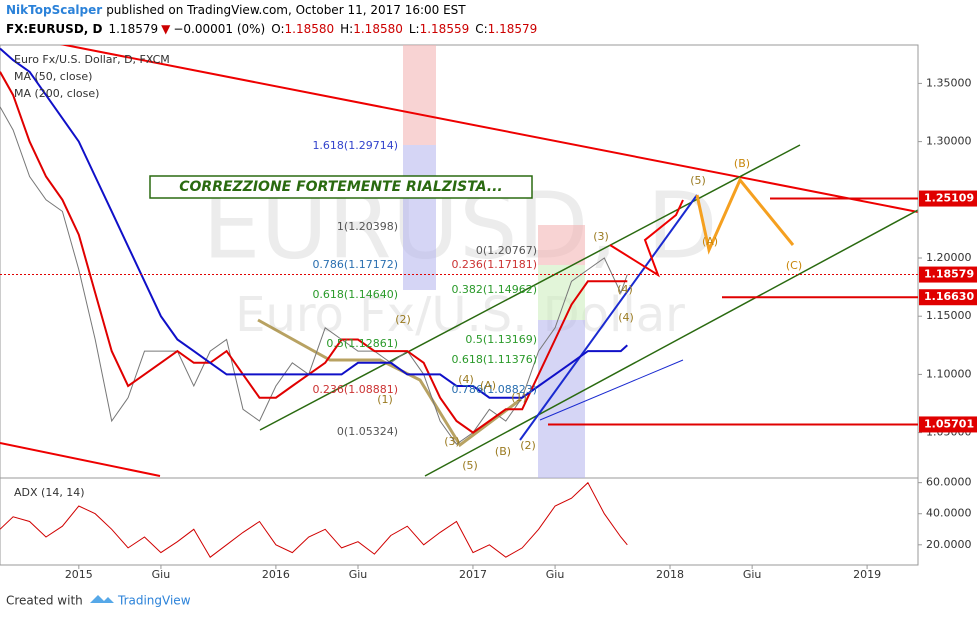 This screenshot has height=619, width=977. Describe the element at coordinates (346, 29) in the screenshot. I see `ohlc-label: H:` at that location.